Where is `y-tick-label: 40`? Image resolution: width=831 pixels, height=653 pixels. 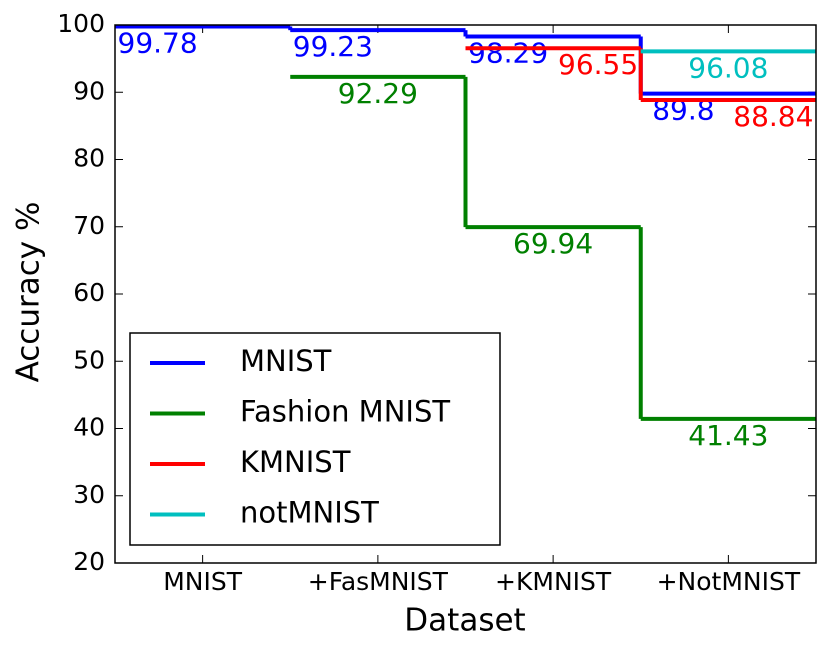
y-tick-label: 40 is located at coordinates (89, 427).